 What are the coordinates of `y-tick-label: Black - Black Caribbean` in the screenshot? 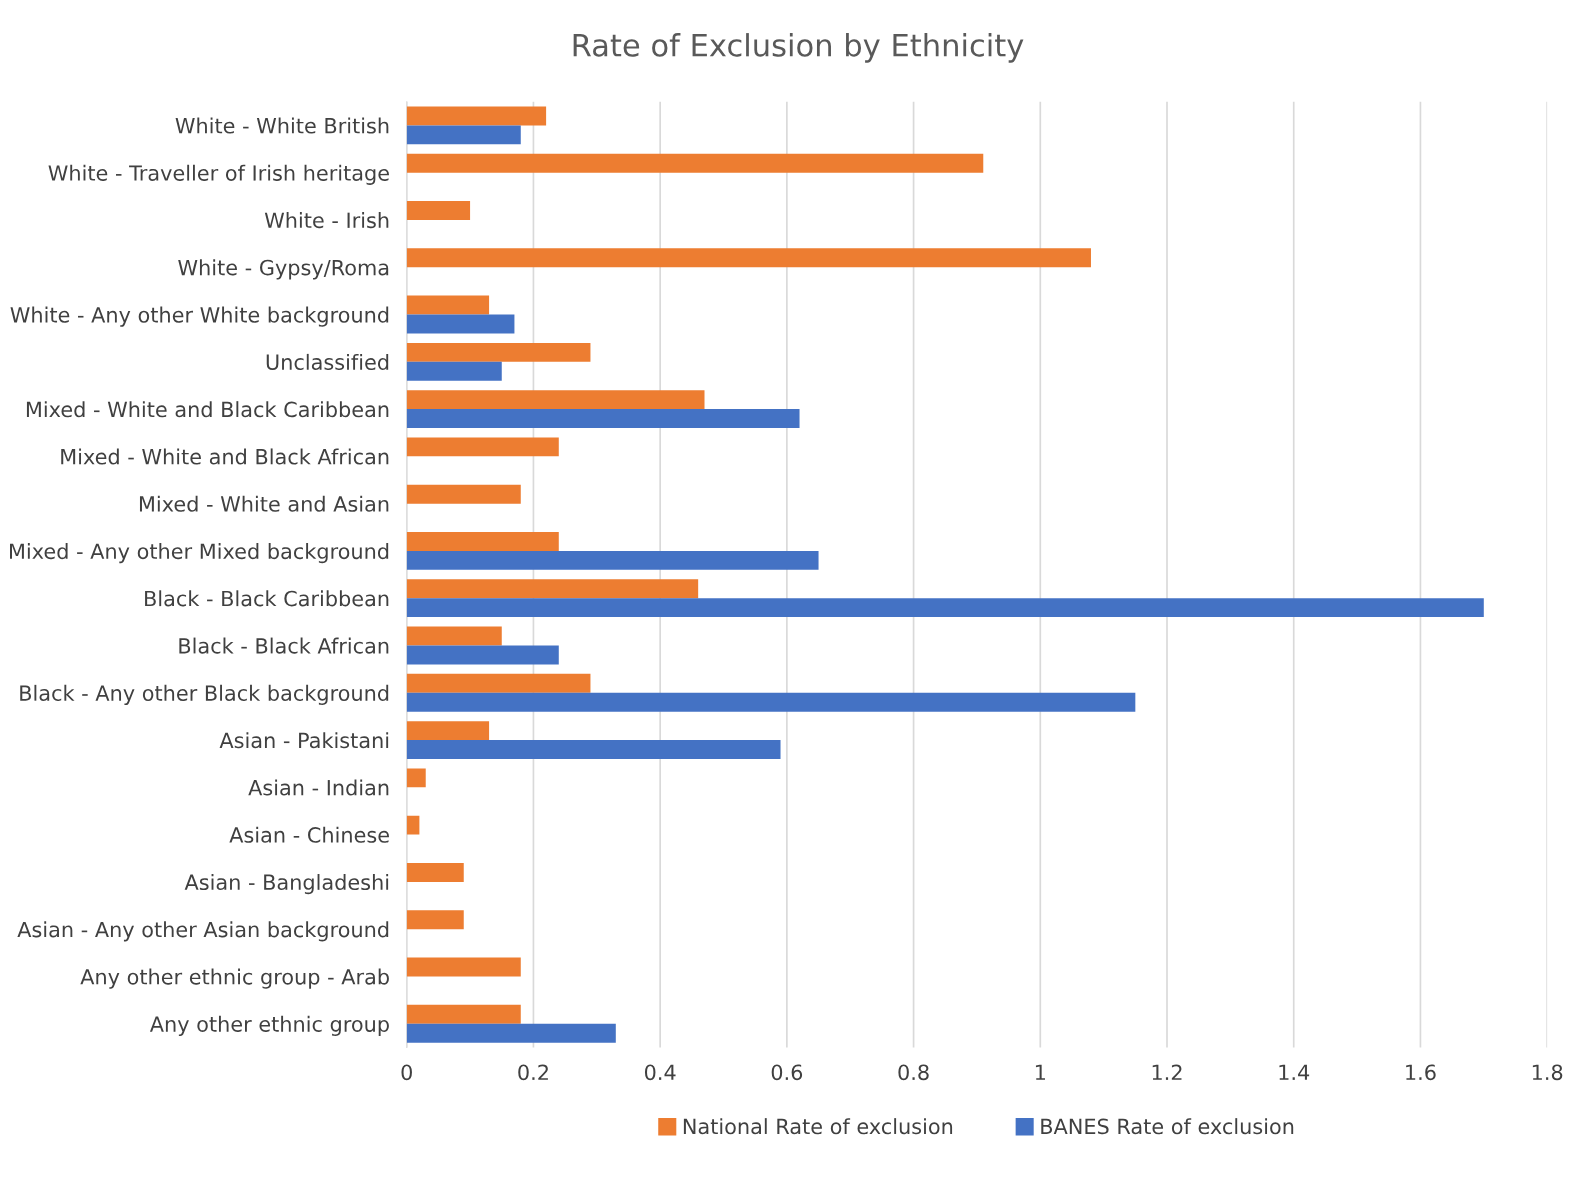 It's located at (267, 598).